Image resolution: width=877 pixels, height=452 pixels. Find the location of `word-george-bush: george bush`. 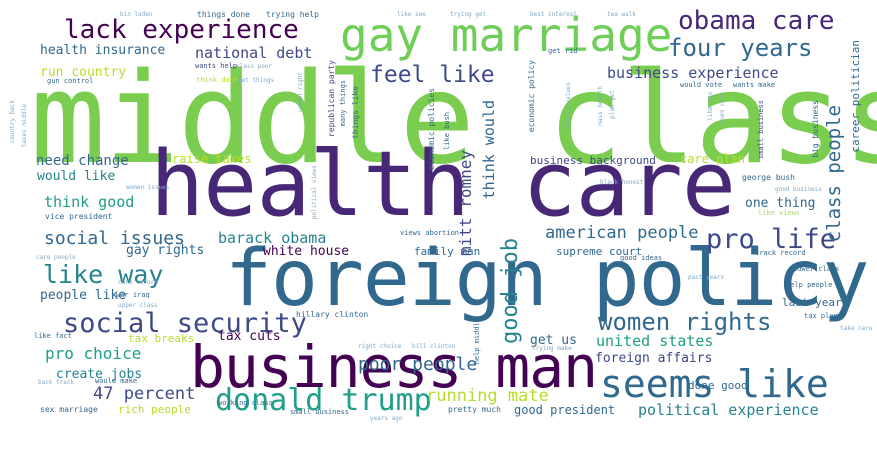

word-george-bush: george bush is located at coordinates (768, 177).